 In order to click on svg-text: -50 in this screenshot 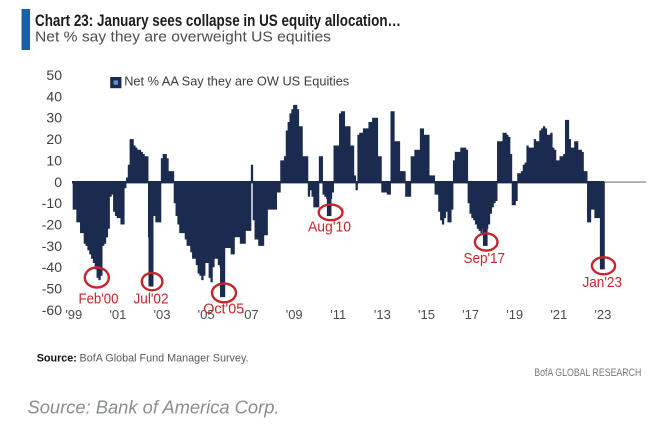, I will do `click(52, 289)`.